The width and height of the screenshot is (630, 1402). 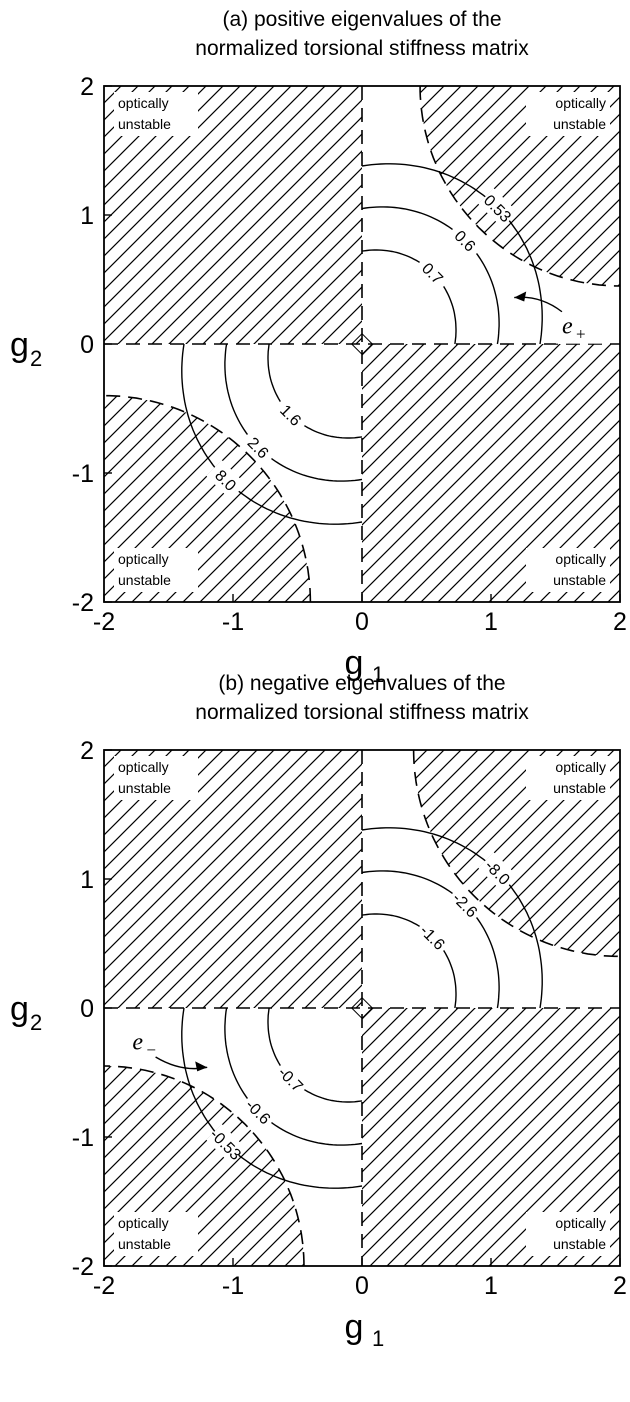 What do you see at coordinates (361, 683) in the screenshot?
I see `chart-title-line1: (b) negative eigenvalues of the` at bounding box center [361, 683].